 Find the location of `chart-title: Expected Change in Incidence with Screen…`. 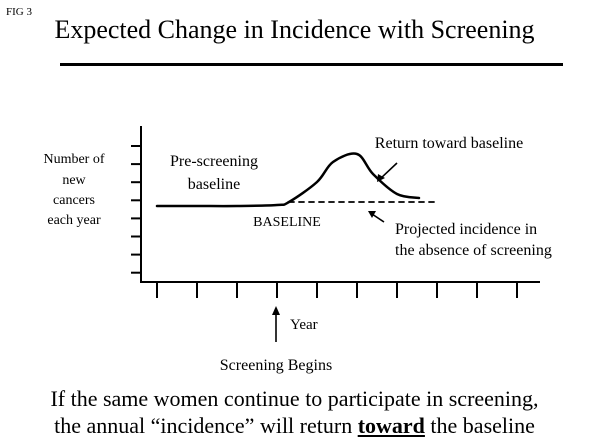

chart-title: Expected Change in Incidence with Screen… is located at coordinates (294, 29).